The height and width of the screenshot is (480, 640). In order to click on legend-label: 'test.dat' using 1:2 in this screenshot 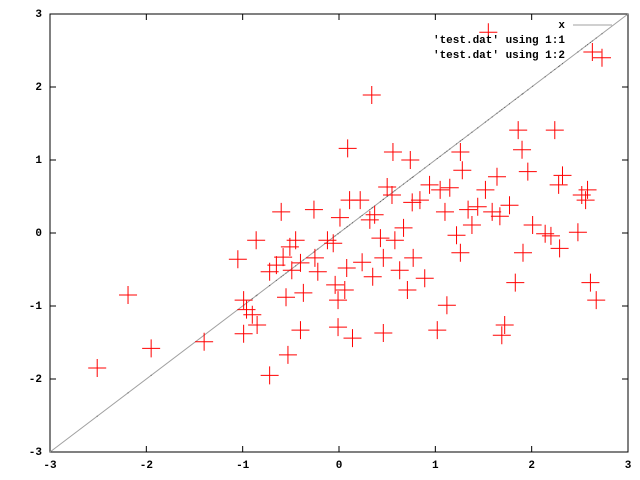, I will do `click(499, 56)`.